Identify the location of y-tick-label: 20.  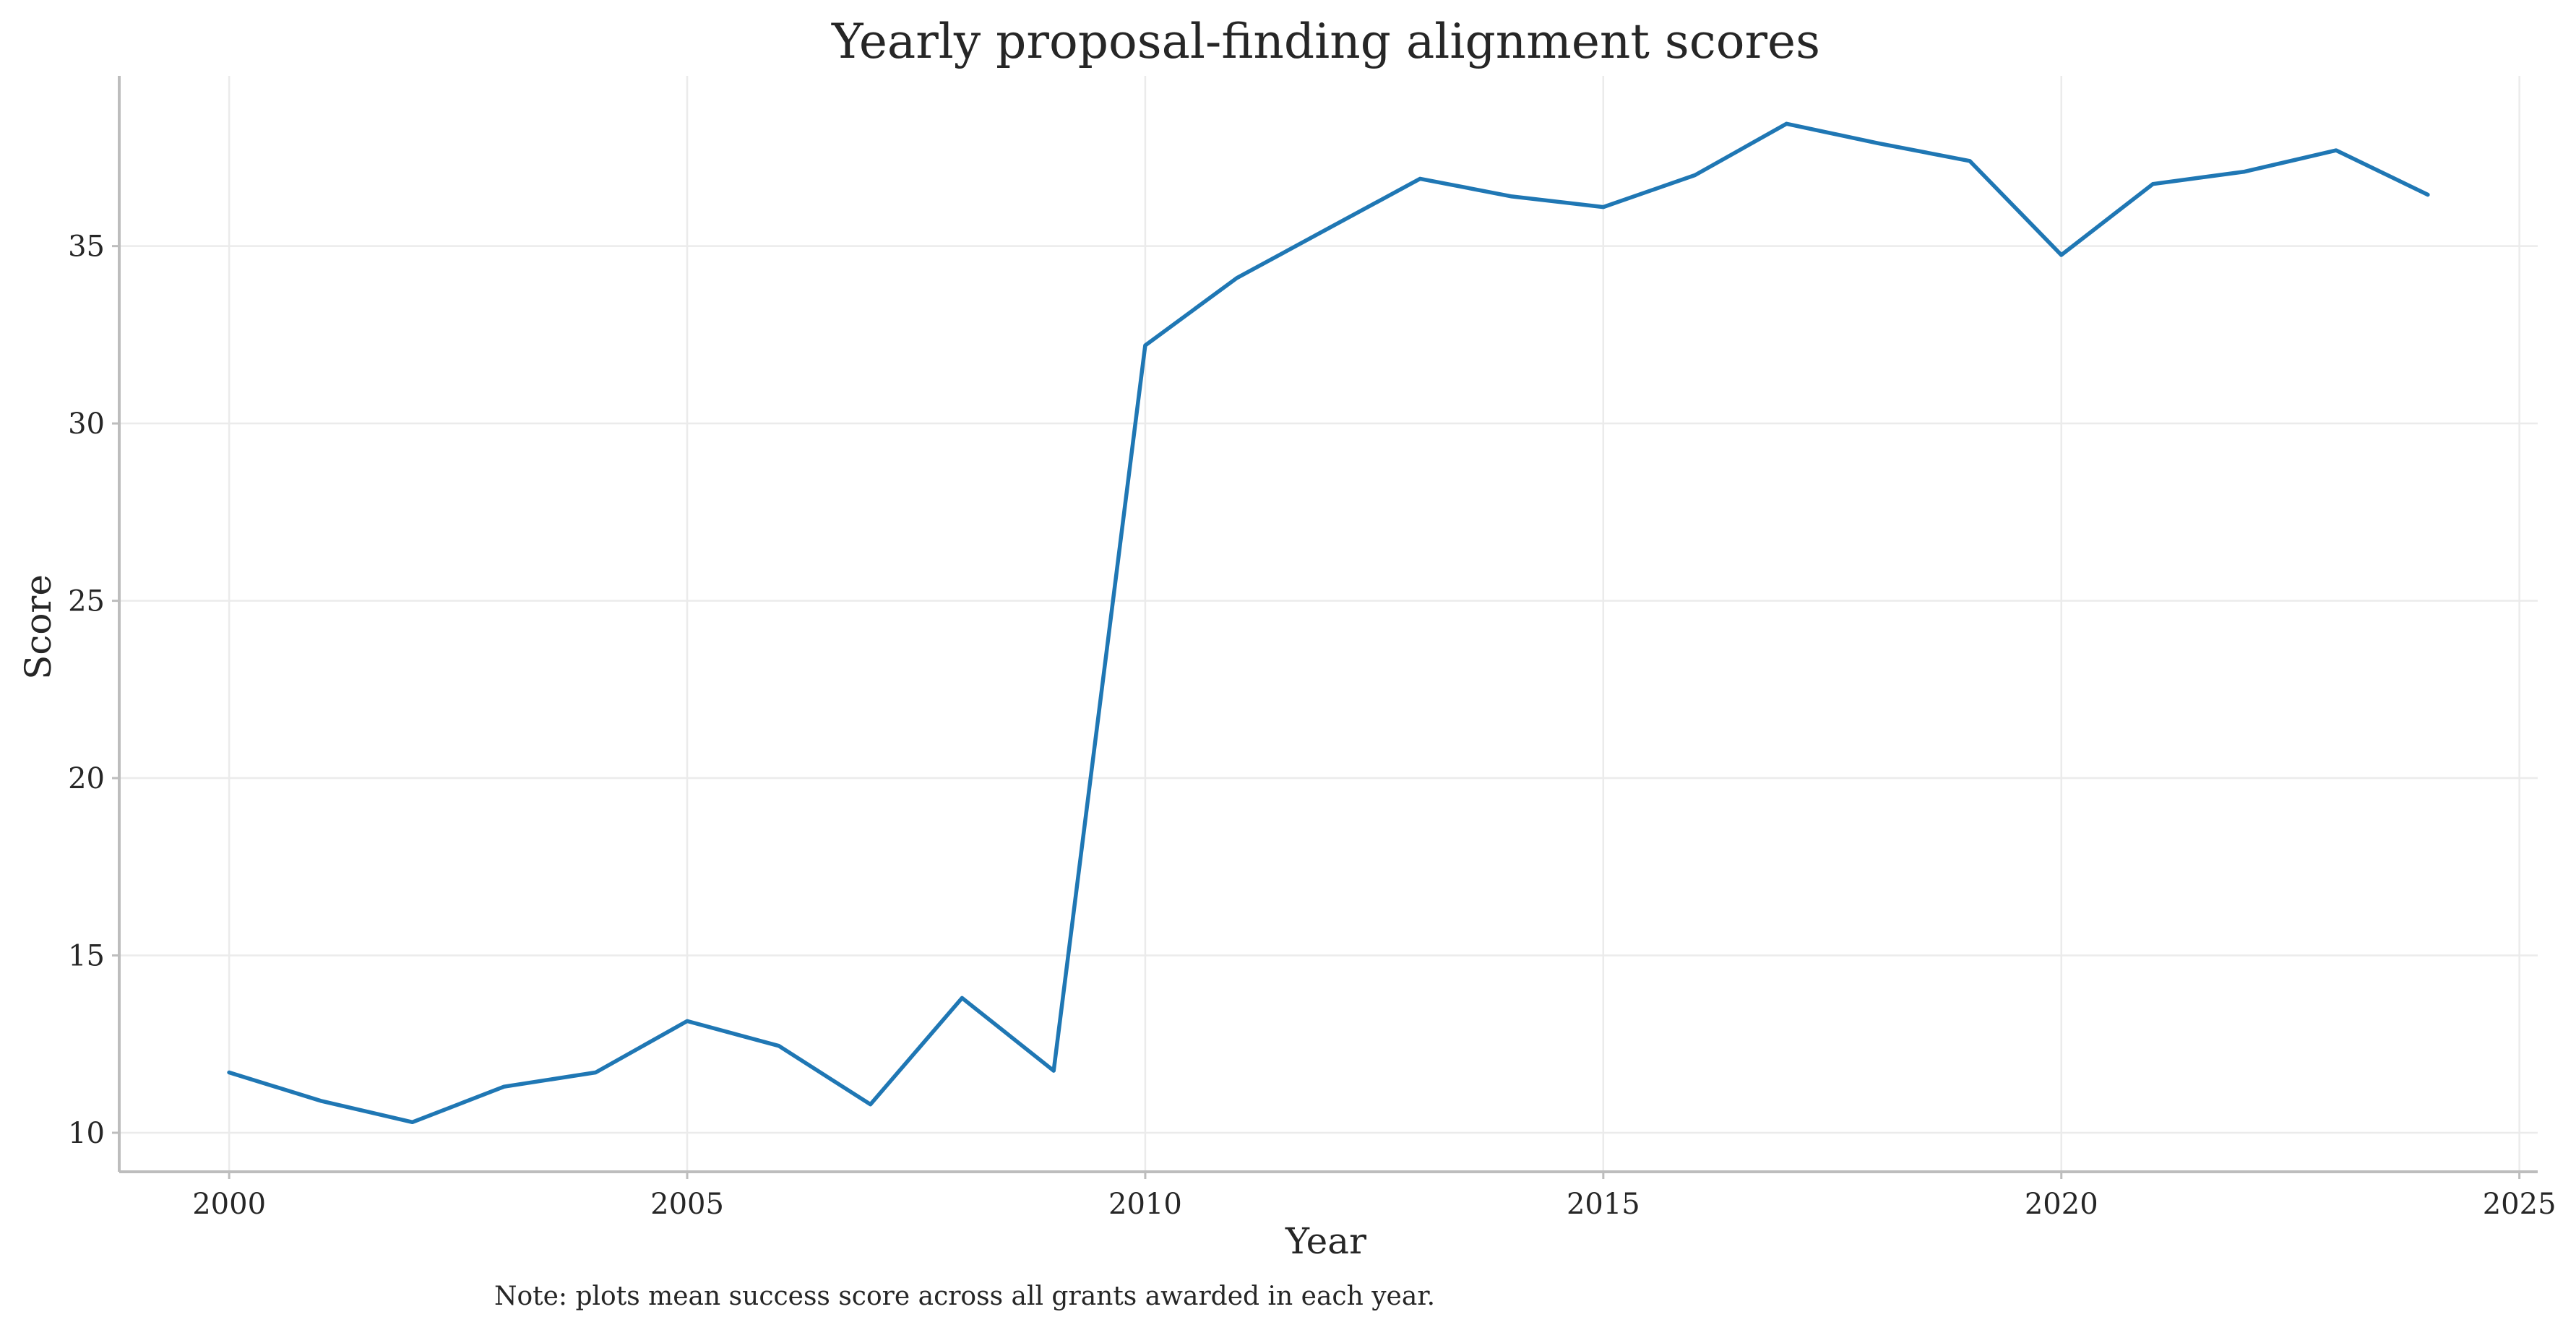
(86, 778).